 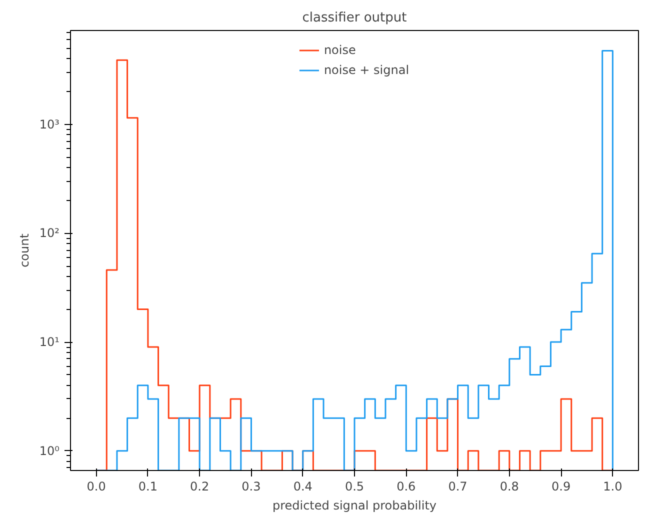 I want to click on x-tick-label: 0.6, so click(x=406, y=487).